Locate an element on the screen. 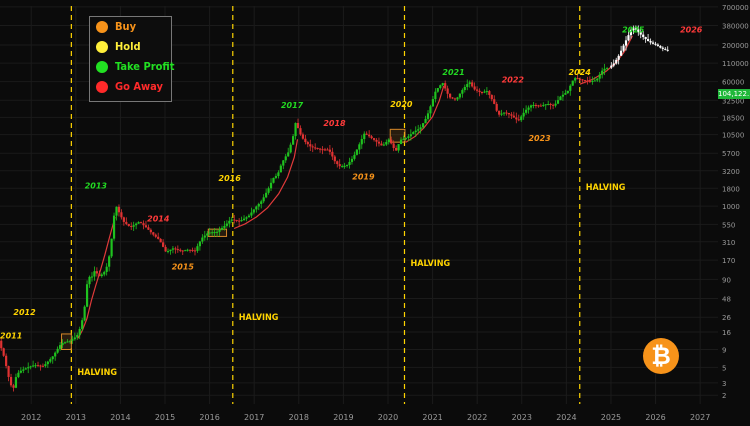  y-tick-label: 550 is located at coordinates (728, 225).